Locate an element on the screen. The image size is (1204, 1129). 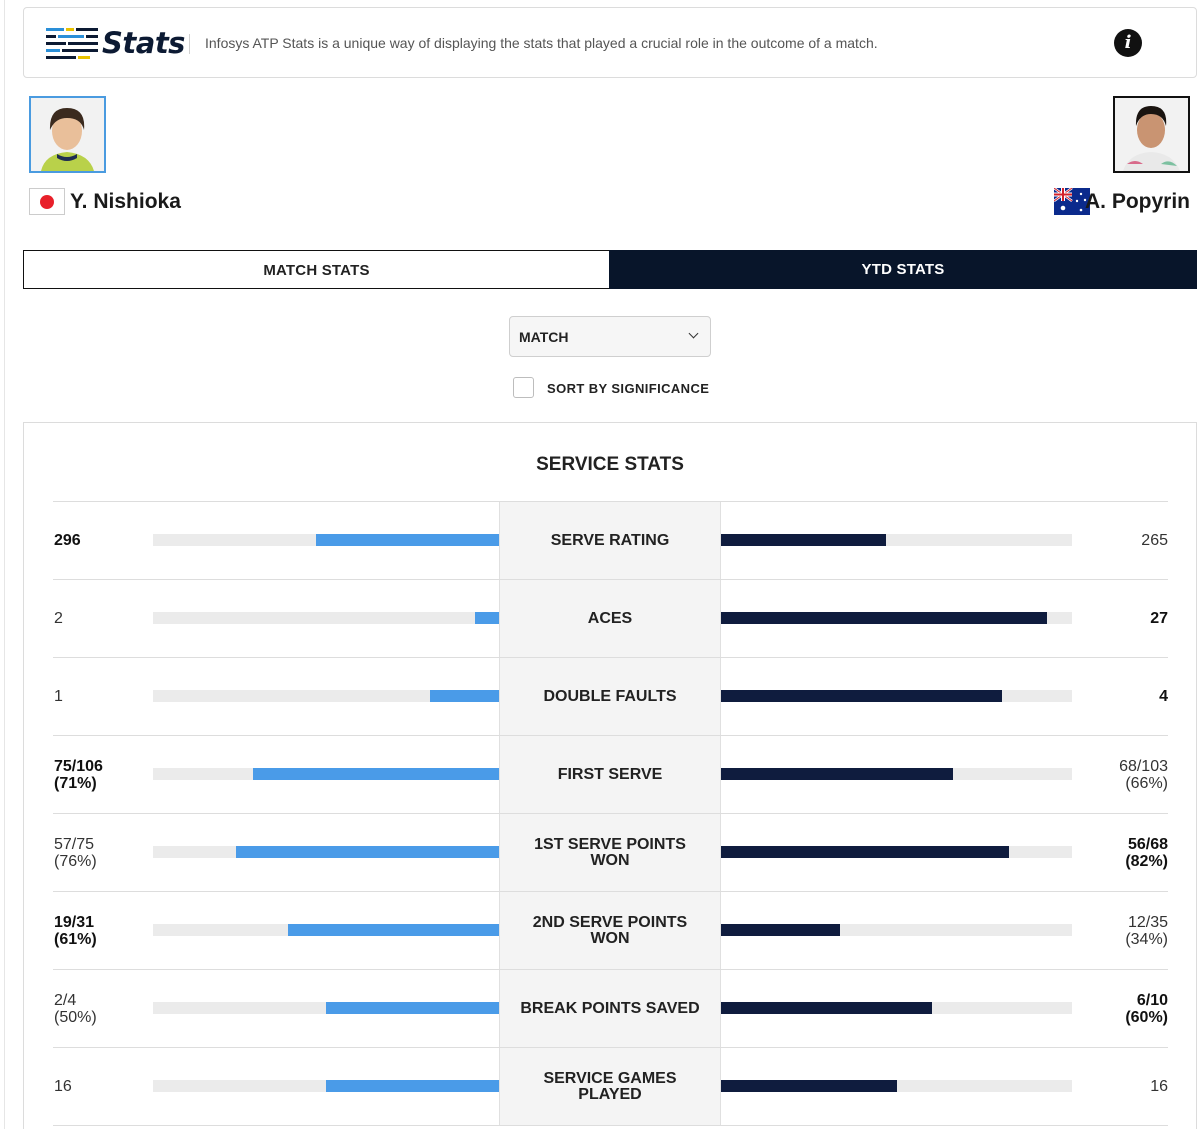
section-title: SERVICE STATS is located at coordinates (610, 464).